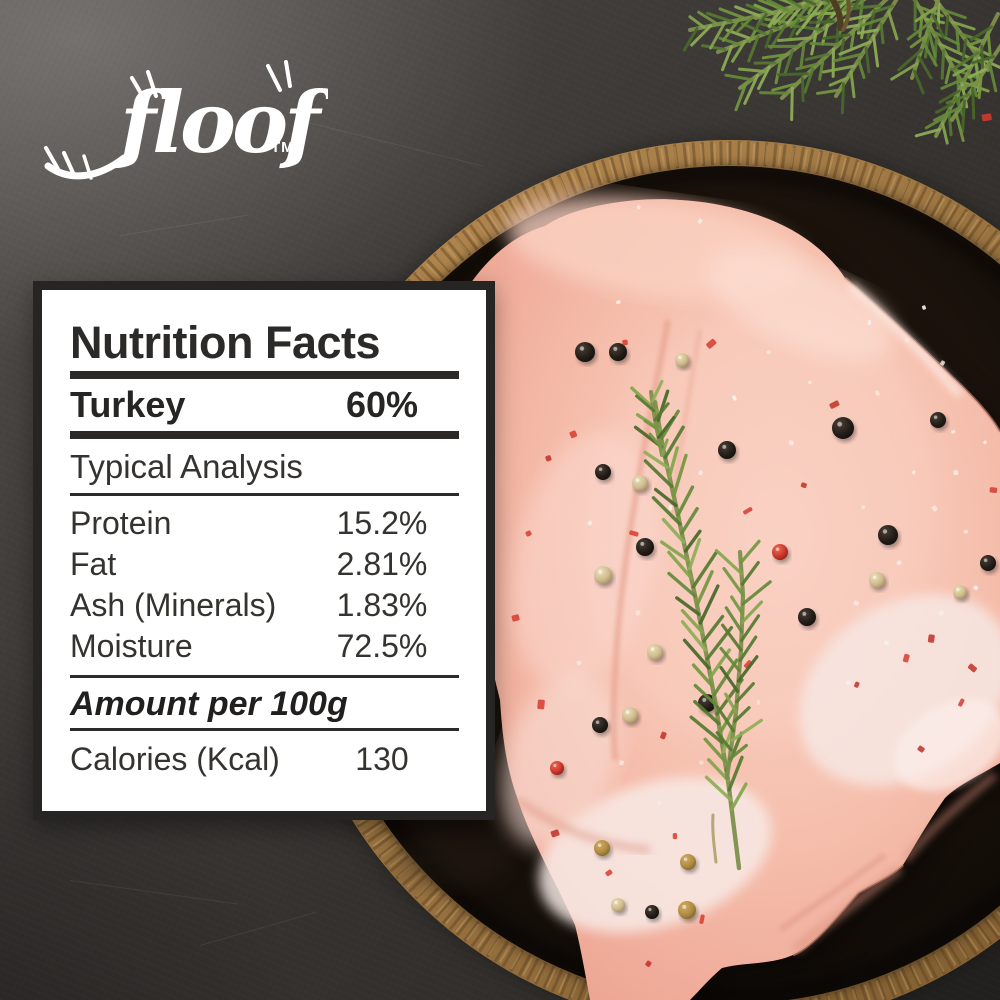 The height and width of the screenshot is (1000, 1000). I want to click on analysis-row: Moisture 72.5%, so click(264, 646).